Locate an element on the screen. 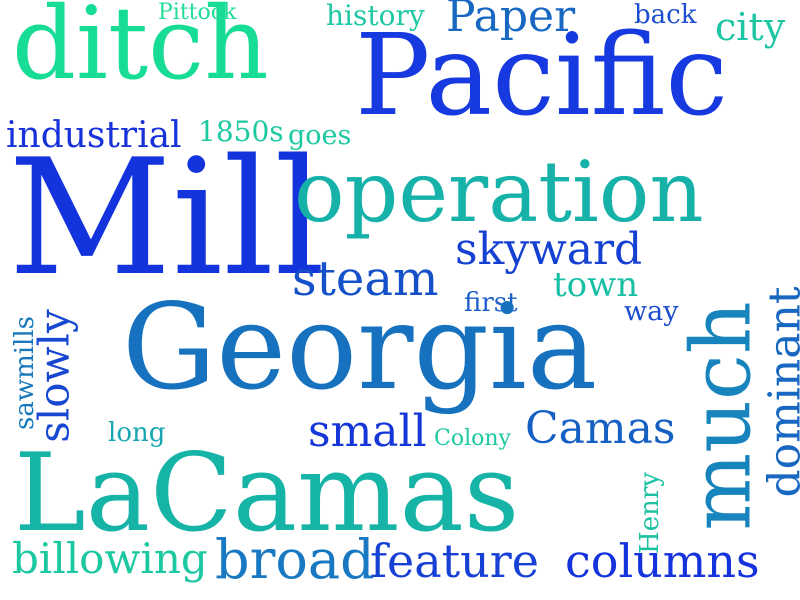 This screenshot has height=600, width=800. word-camas: Camas is located at coordinates (600, 428).